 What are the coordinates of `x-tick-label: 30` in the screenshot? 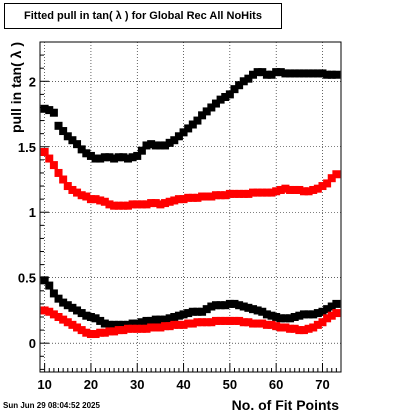 It's located at (137, 384).